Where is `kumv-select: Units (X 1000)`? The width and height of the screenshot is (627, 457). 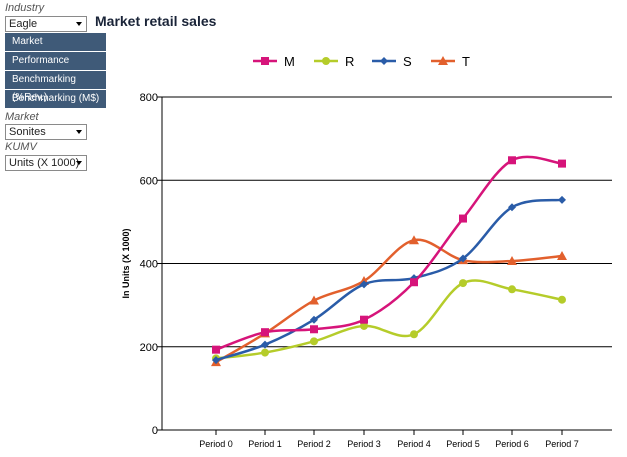
kumv-select: Units (X 1000) is located at coordinates (46, 163).